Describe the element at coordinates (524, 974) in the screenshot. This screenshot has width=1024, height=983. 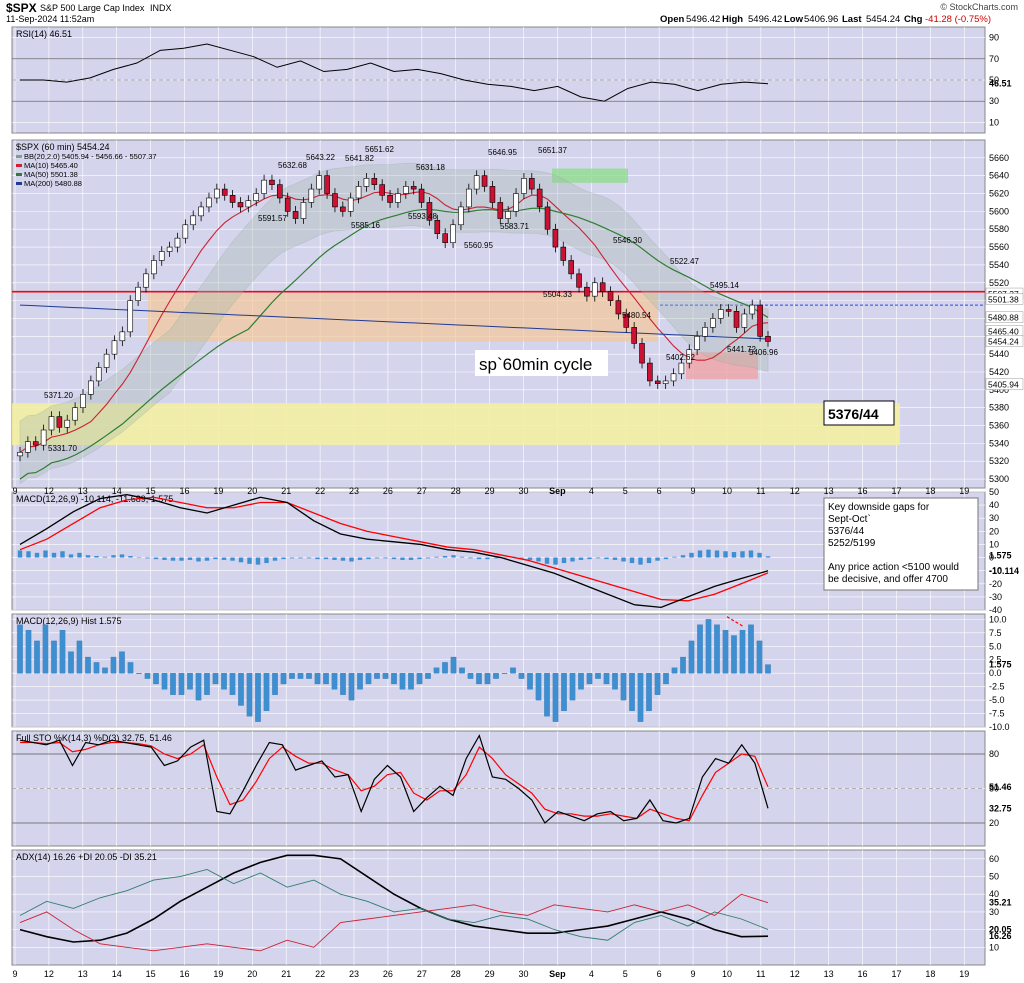
I see `x-tick-label: 30` at that location.